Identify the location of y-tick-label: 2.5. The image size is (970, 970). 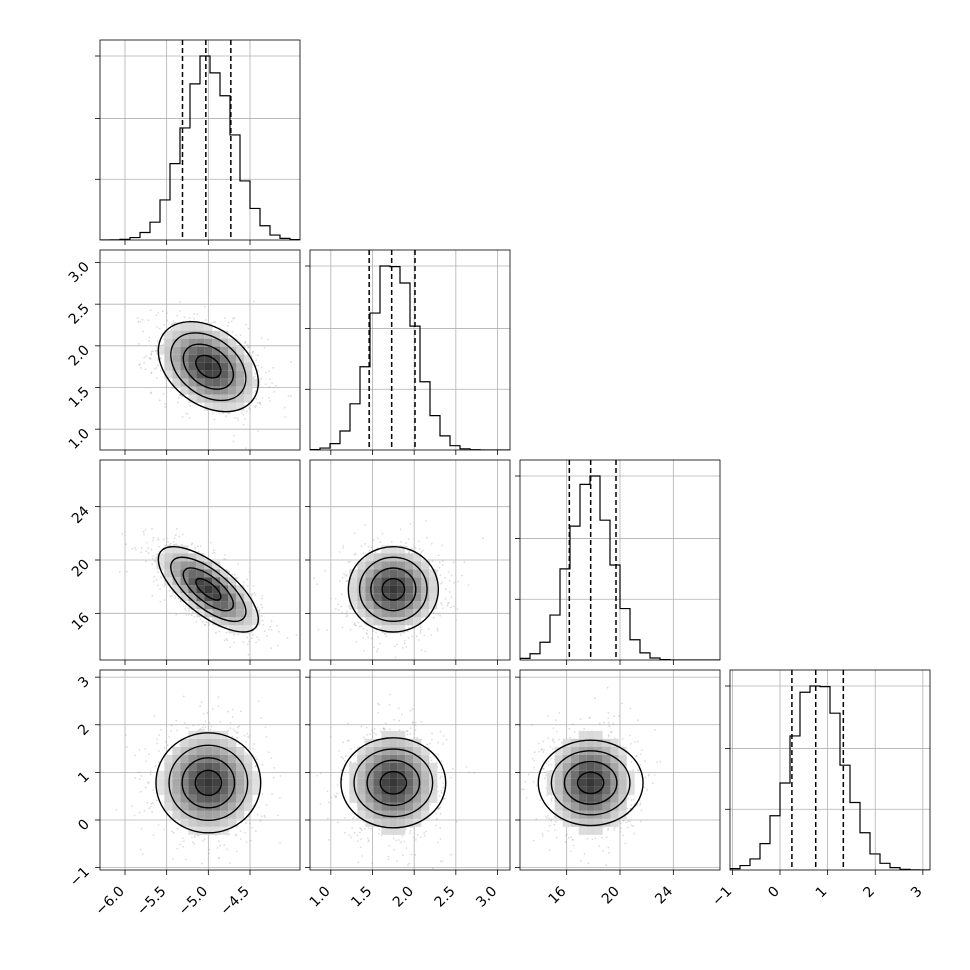
(79, 314).